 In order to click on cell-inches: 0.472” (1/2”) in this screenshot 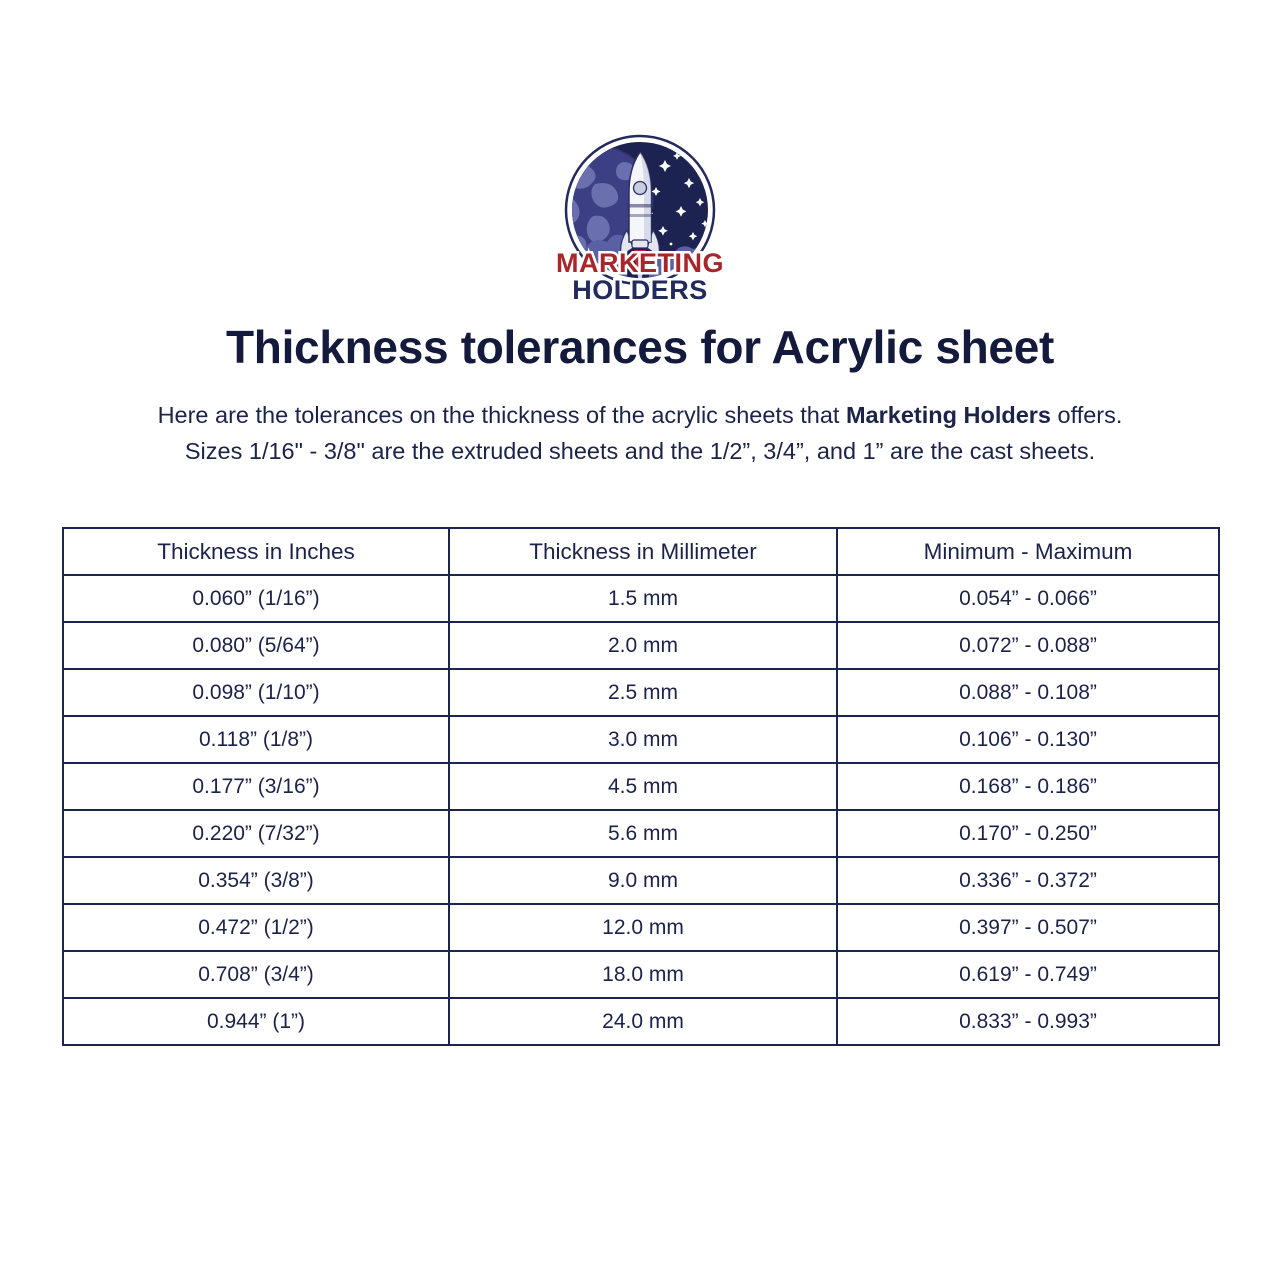, I will do `click(256, 927)`.